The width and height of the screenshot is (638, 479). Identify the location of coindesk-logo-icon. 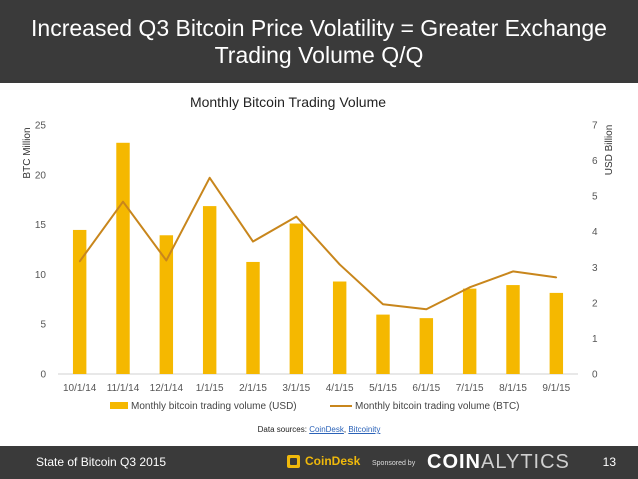
(293, 461).